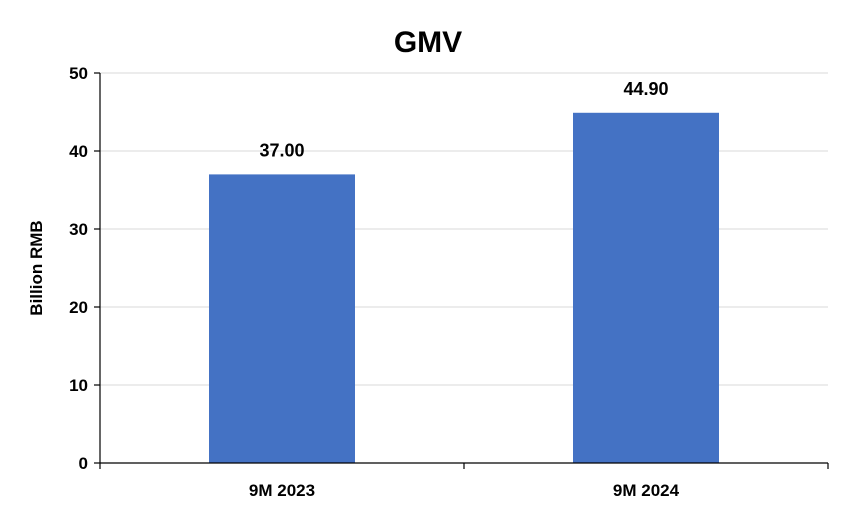 Image resolution: width=846 pixels, height=522 pixels. I want to click on y-axis-ticks: 0 10 20 30 40 50, so click(84, 268).